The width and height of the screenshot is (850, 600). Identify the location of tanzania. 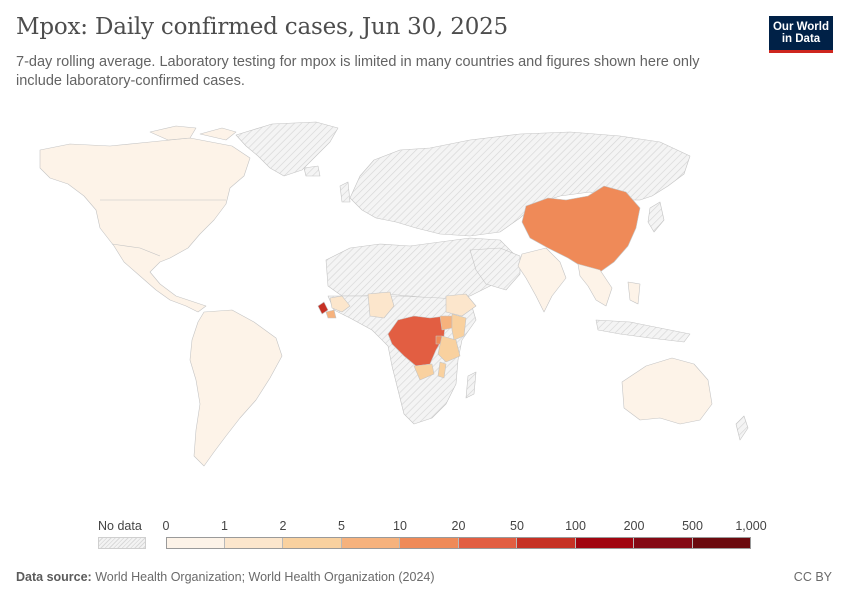
(449, 349).